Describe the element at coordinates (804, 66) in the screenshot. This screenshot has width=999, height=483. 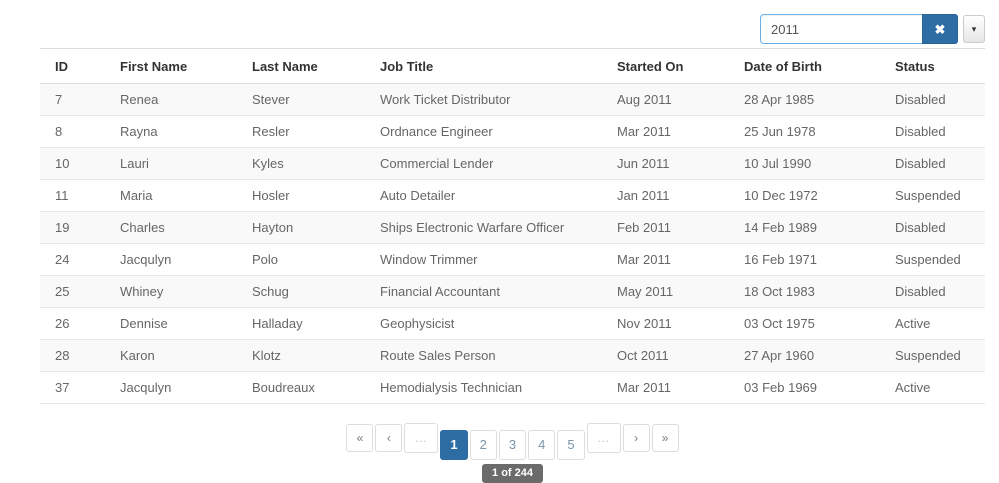
I see `column-header: Date of Birth` at that location.